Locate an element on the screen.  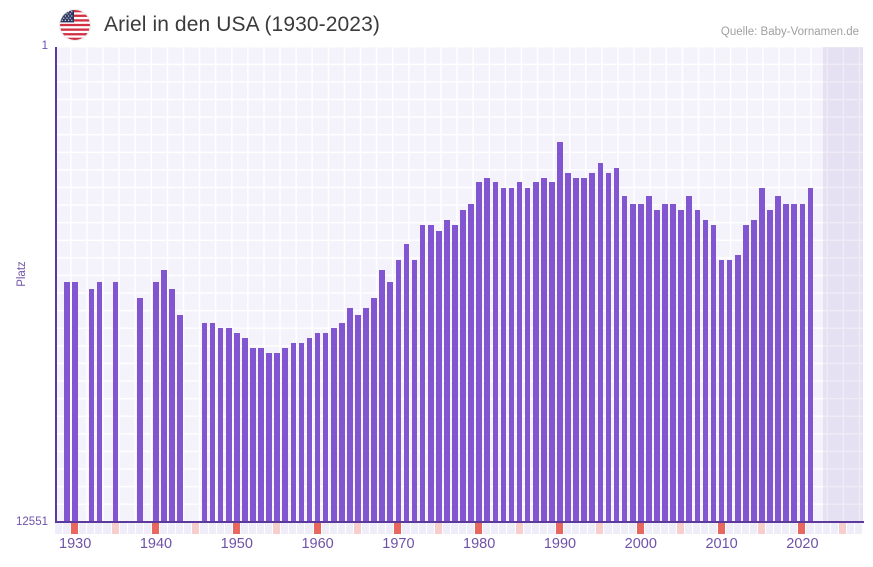
x-axis-tick-labels: 1930 1940 1950 1960 1970 1980 1990 2000 2010 2020 is located at coordinates (436, 549).